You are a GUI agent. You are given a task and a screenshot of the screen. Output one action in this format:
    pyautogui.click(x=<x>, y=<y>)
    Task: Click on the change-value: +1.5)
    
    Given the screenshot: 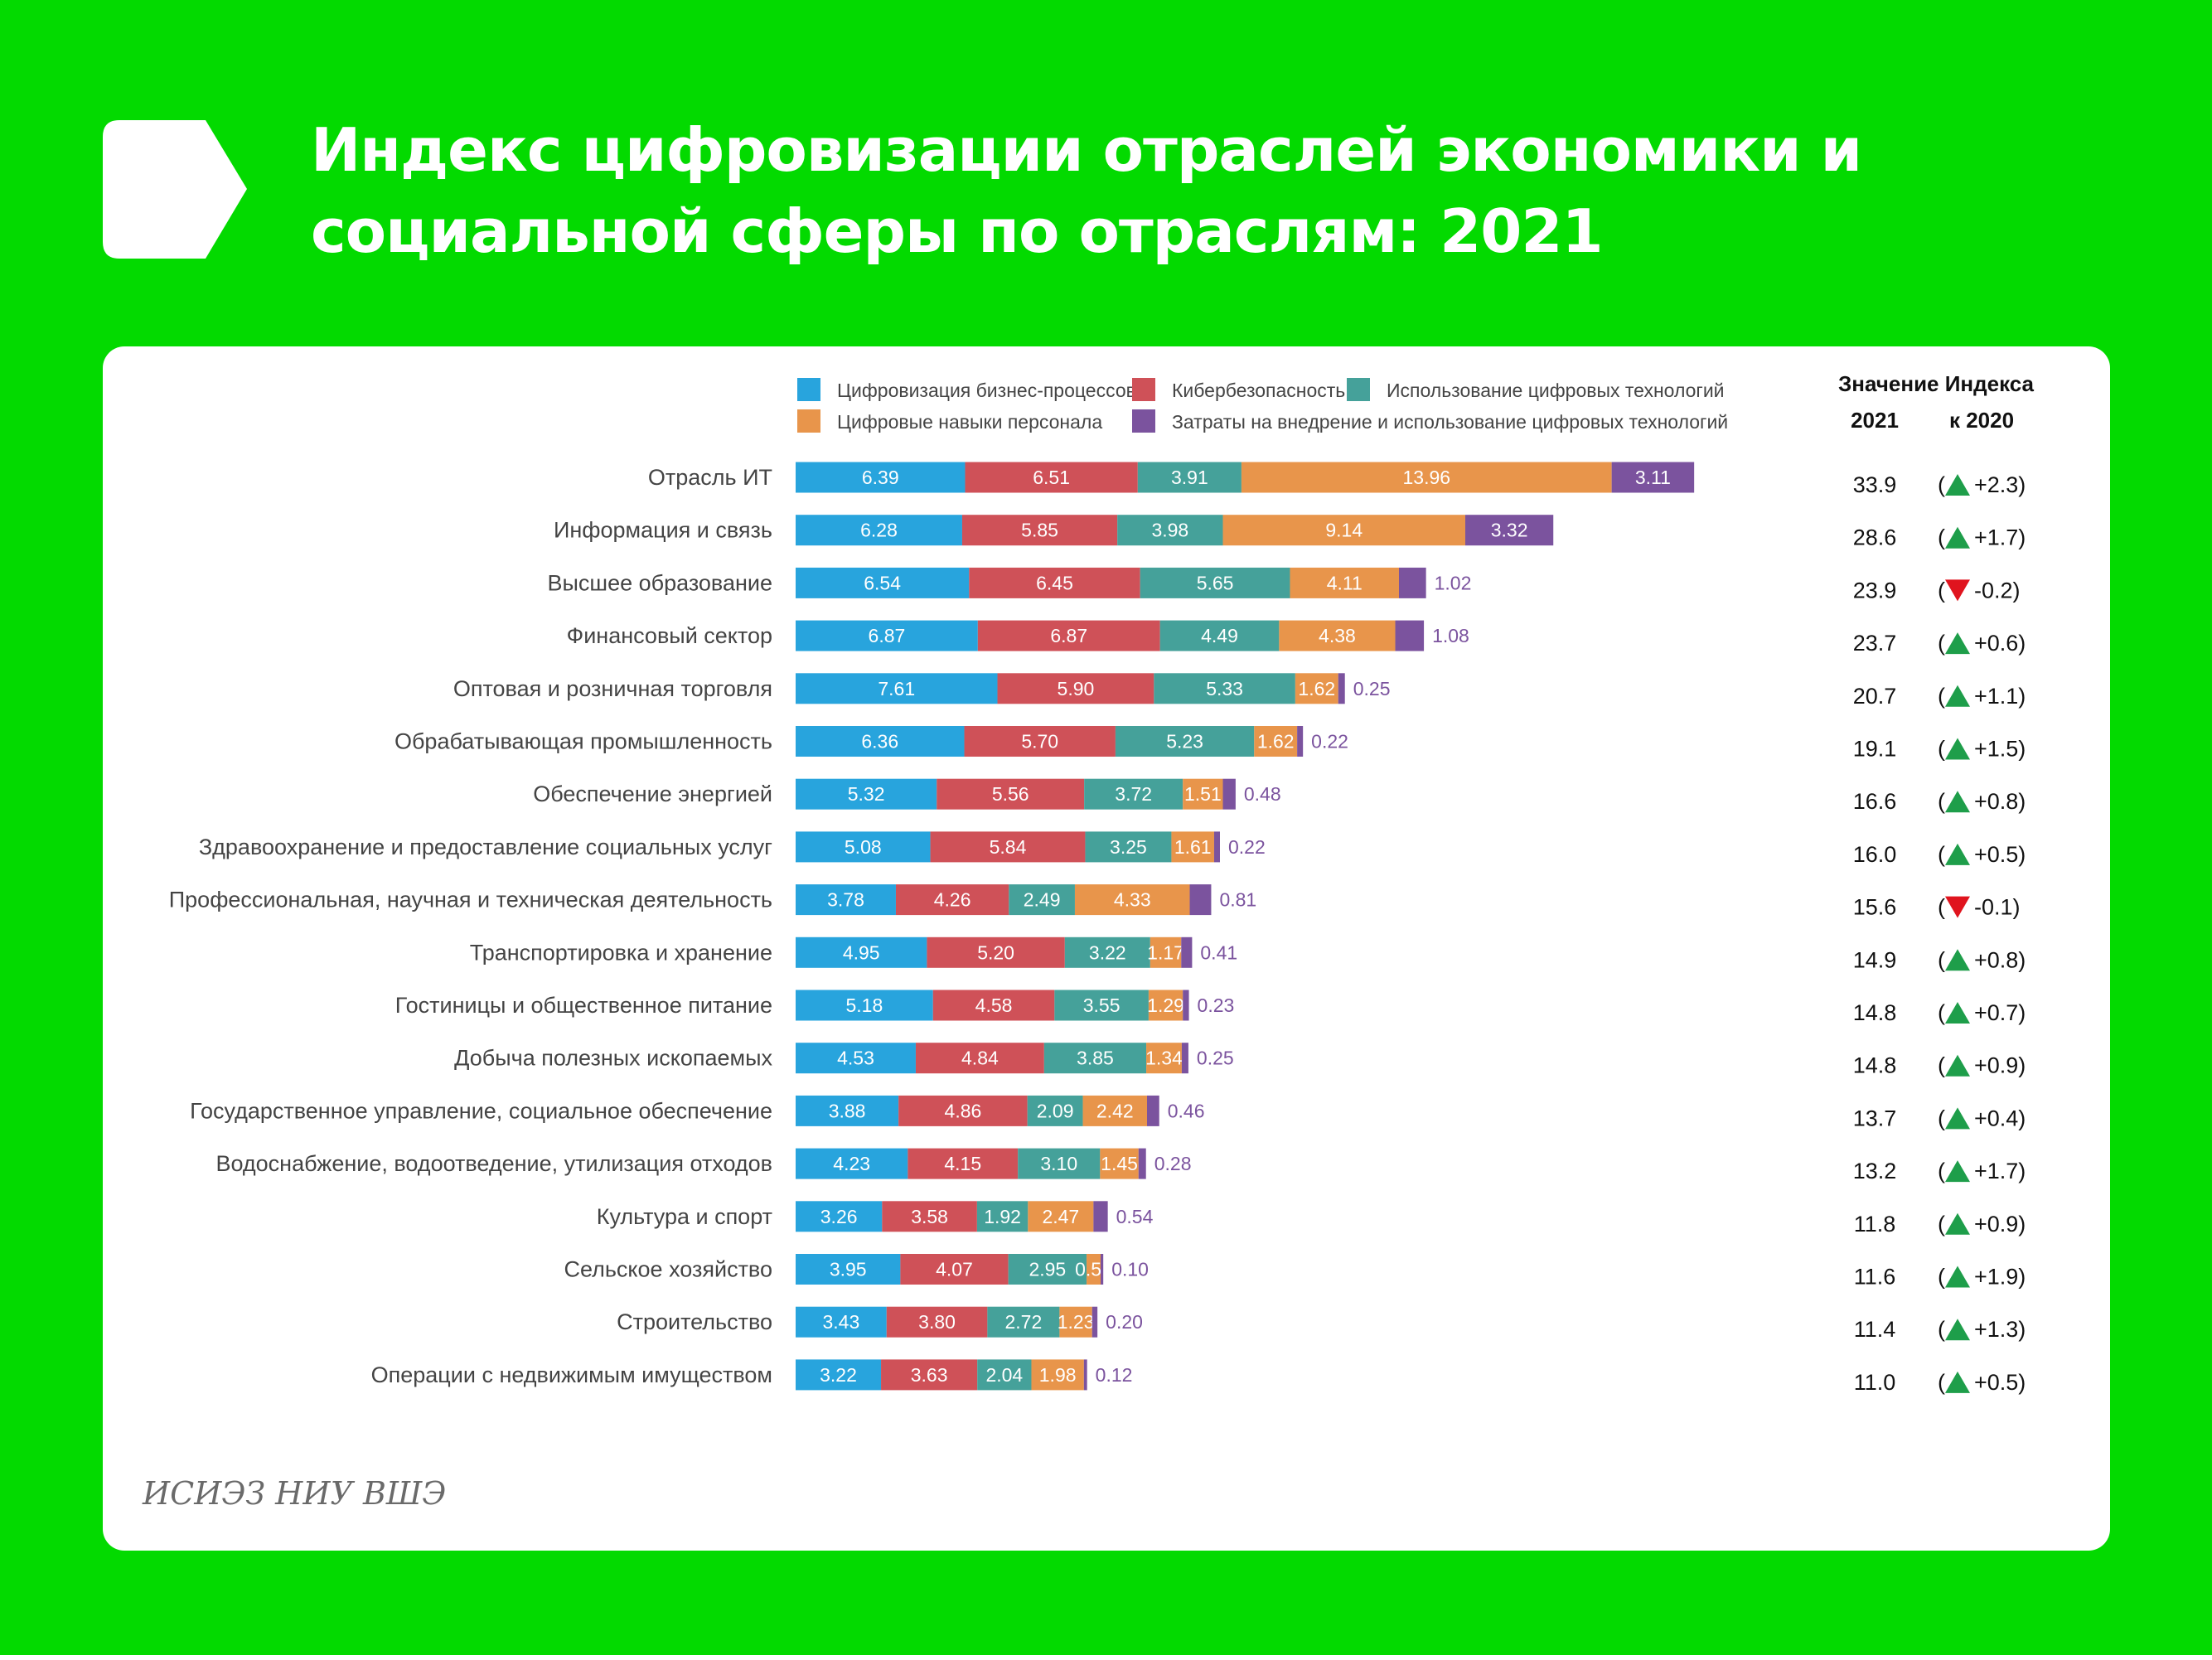 What is the action you would take?
    pyautogui.click(x=2000, y=749)
    